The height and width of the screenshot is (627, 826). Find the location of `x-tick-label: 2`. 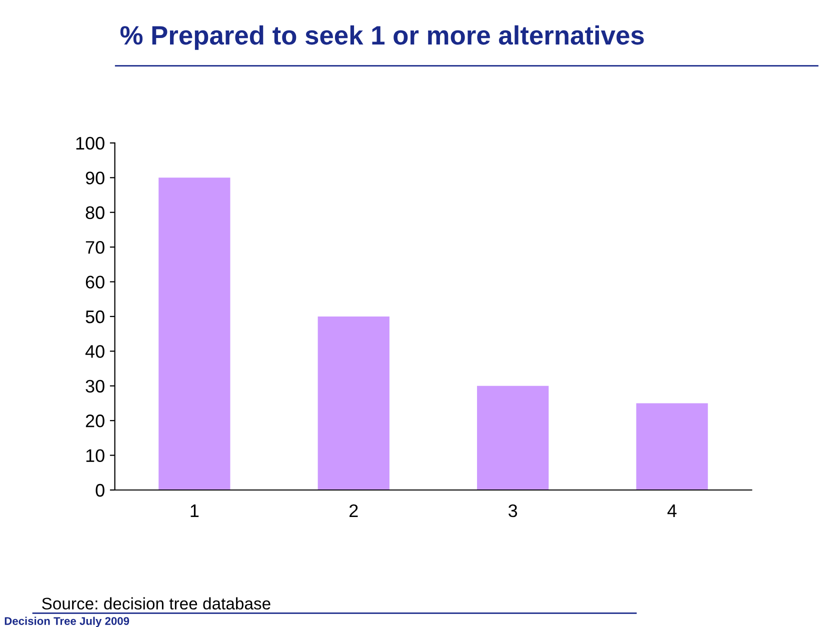

x-tick-label: 2 is located at coordinates (354, 510).